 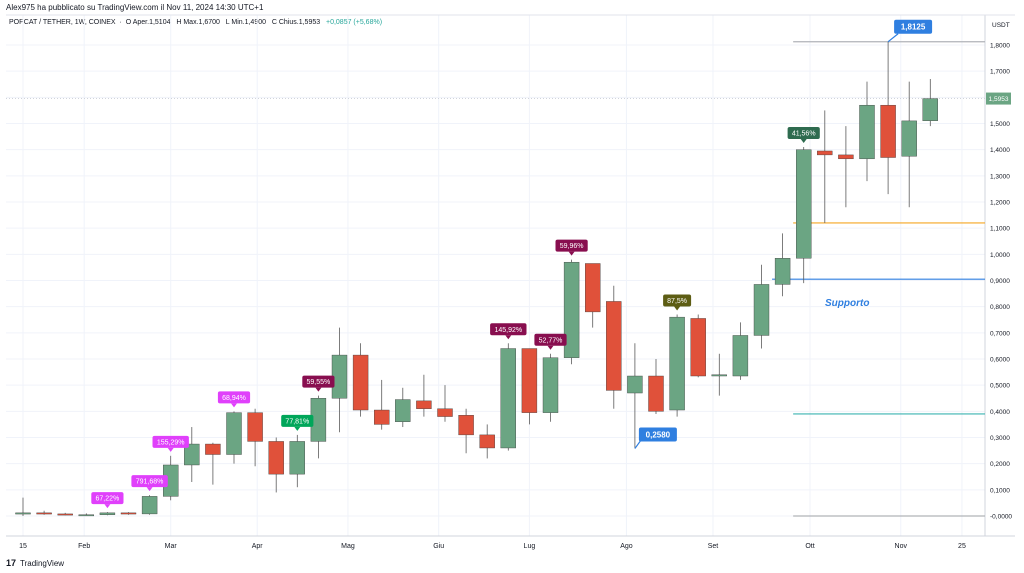 What do you see at coordinates (151, 22) in the screenshot?
I see `legend-open: Aper.1,5104` at bounding box center [151, 22].